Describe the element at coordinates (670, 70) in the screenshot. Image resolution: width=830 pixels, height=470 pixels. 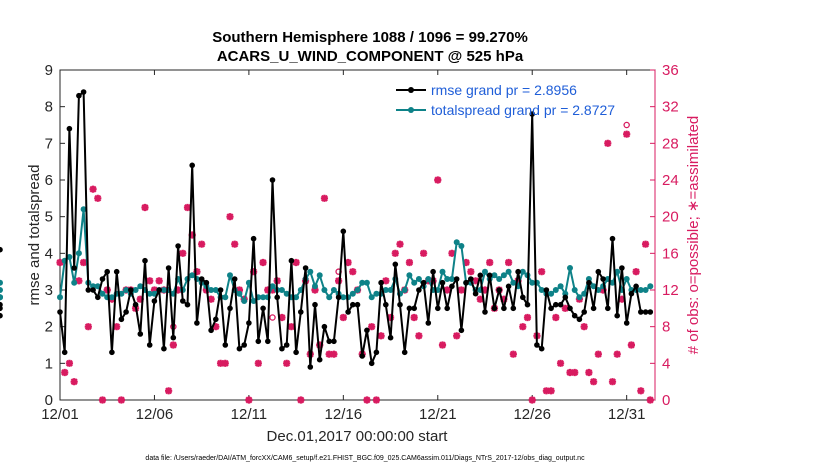
I see `y2-tick-label: 36` at that location.